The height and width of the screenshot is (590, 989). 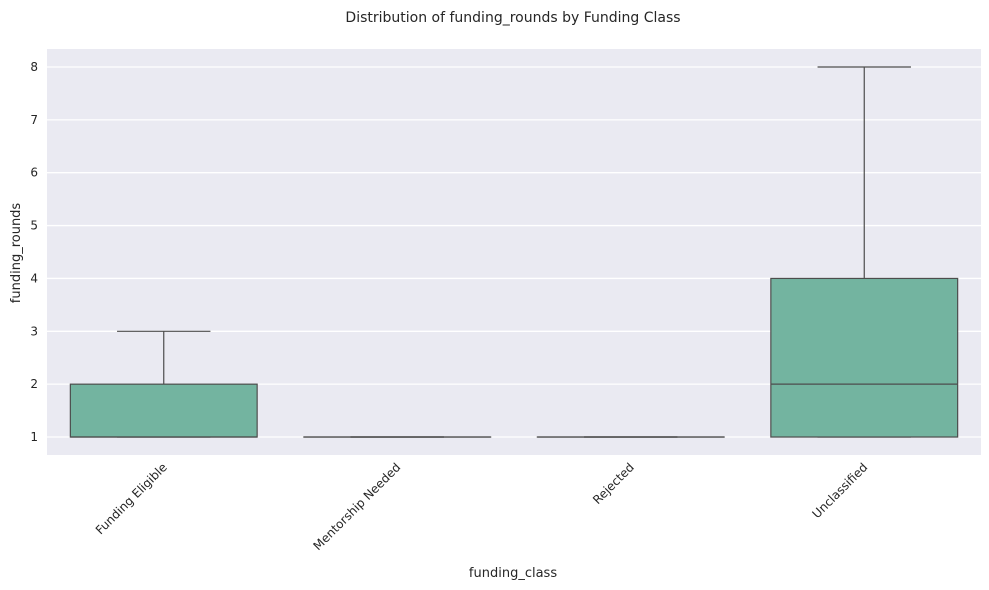 What do you see at coordinates (34, 173) in the screenshot?
I see `y-tick-label: 6` at bounding box center [34, 173].